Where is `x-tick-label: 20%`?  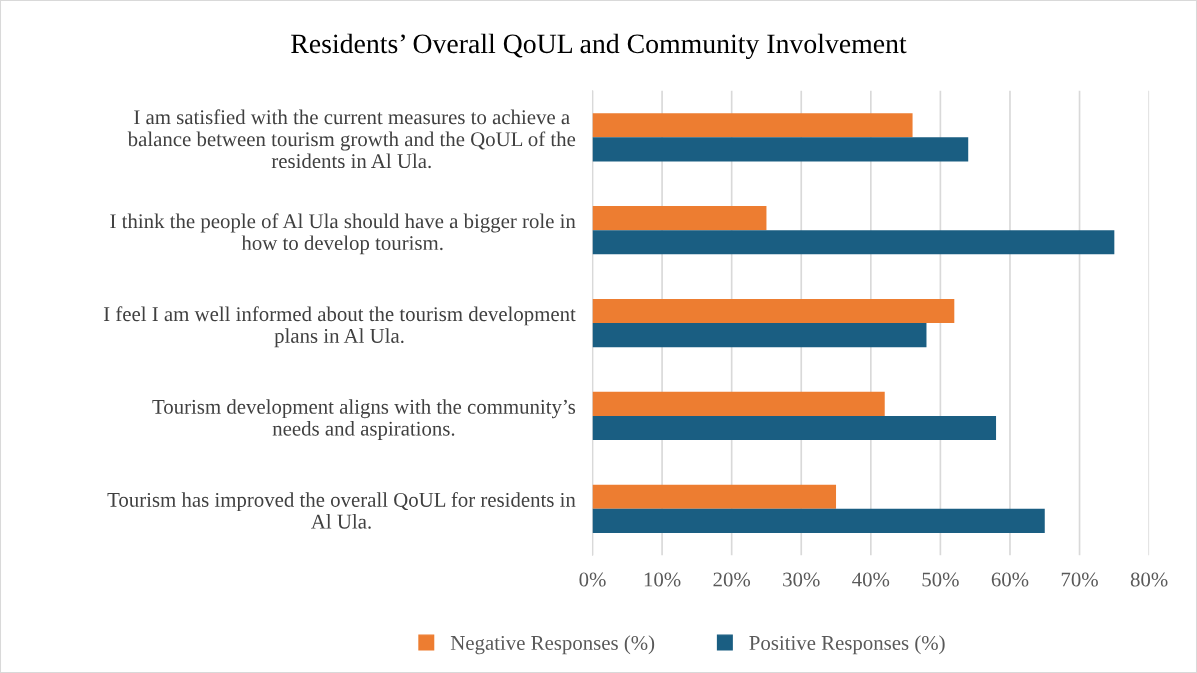
x-tick-label: 20% is located at coordinates (732, 579).